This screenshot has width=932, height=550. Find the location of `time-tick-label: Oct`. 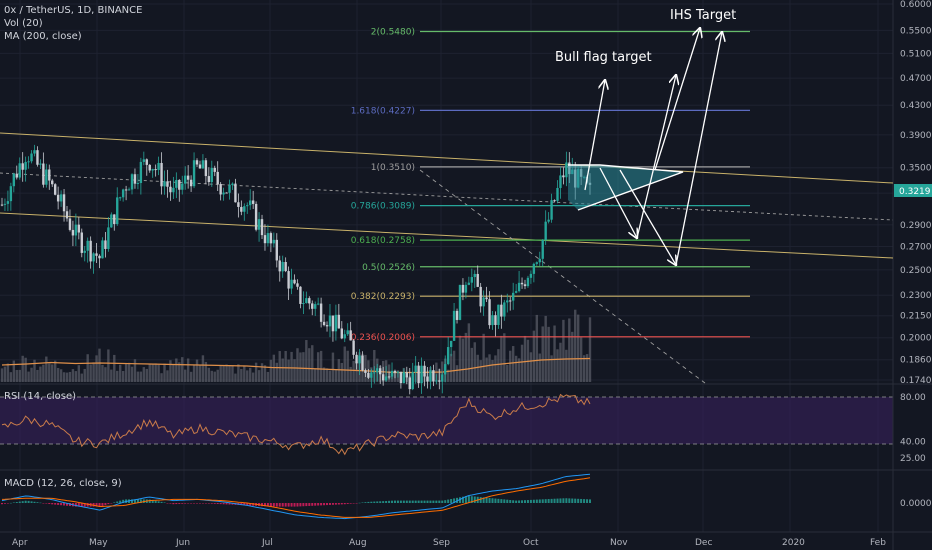

time-tick-label: Oct is located at coordinates (531, 543).